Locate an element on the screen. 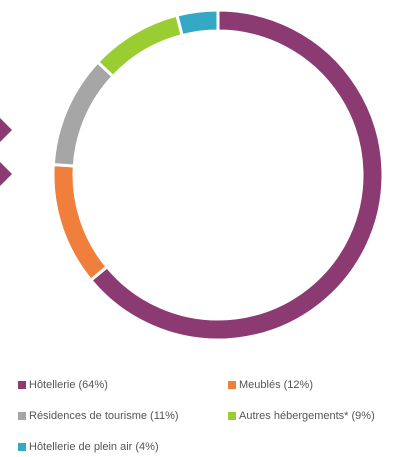 The width and height of the screenshot is (418, 457). legend-label: Hôtellerie (64%) is located at coordinates (68, 385).